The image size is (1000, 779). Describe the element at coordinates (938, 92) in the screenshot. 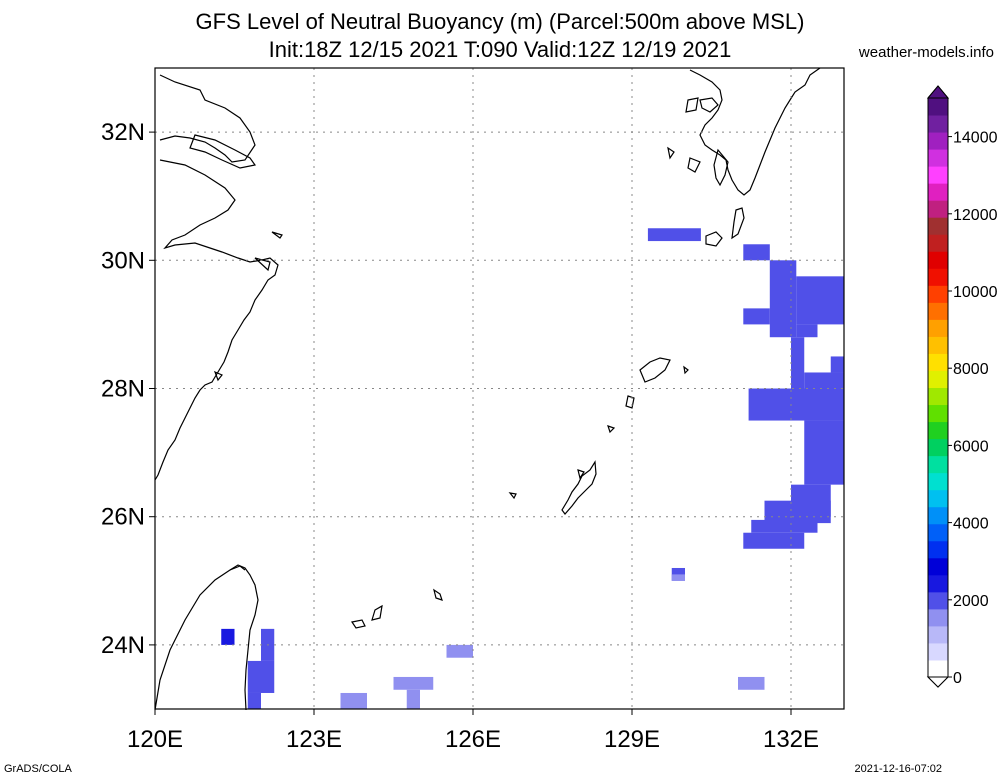

I see `colorbar-max-arrow` at that location.